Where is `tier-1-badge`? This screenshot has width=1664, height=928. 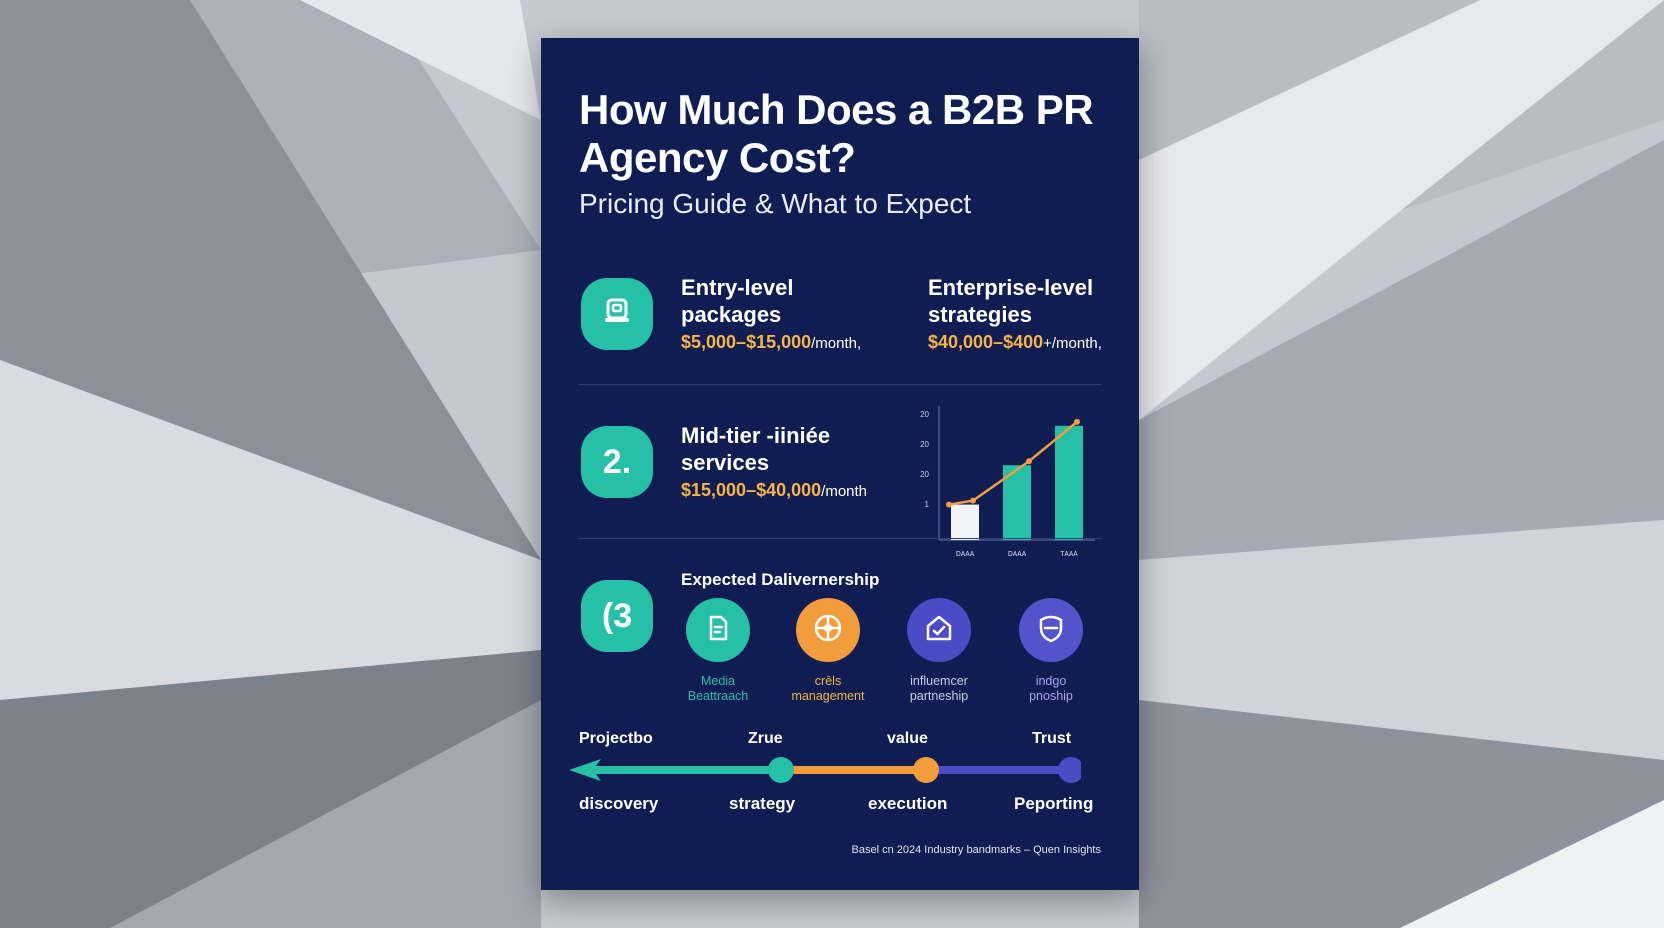 tier-1-badge is located at coordinates (617, 314).